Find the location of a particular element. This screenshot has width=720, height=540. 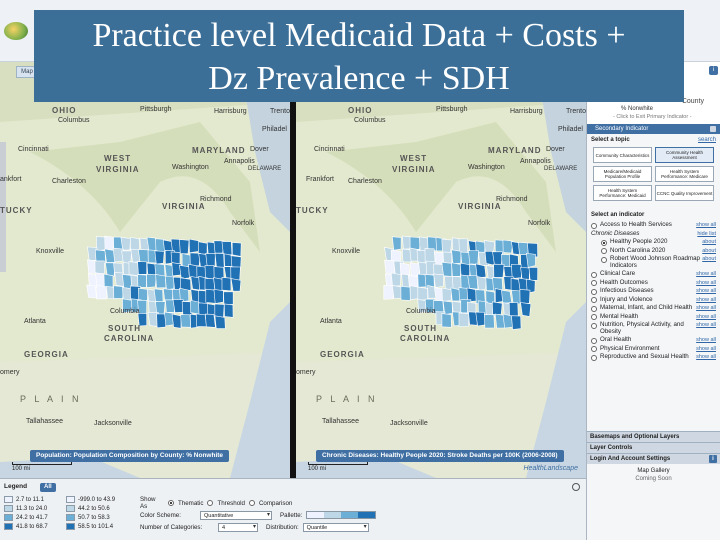

indicator-item: Healthy People 2020 about is located at coordinates (653, 242).